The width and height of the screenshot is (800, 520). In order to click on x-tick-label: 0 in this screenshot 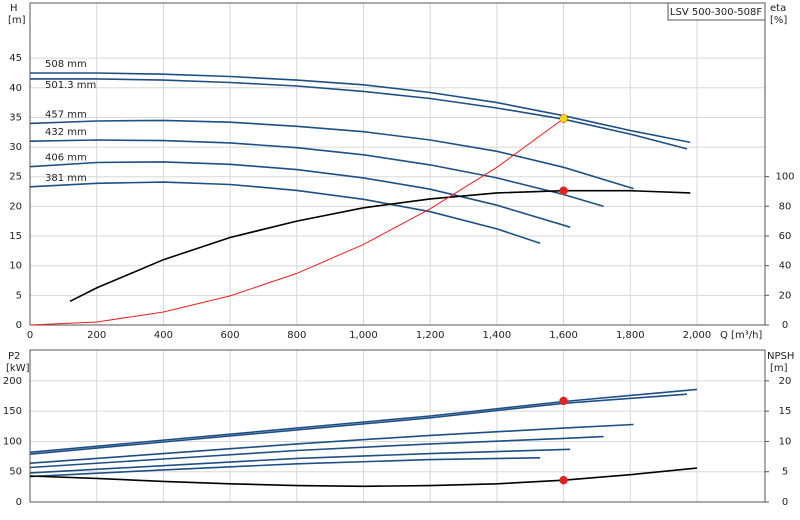, I will do `click(30, 335)`.